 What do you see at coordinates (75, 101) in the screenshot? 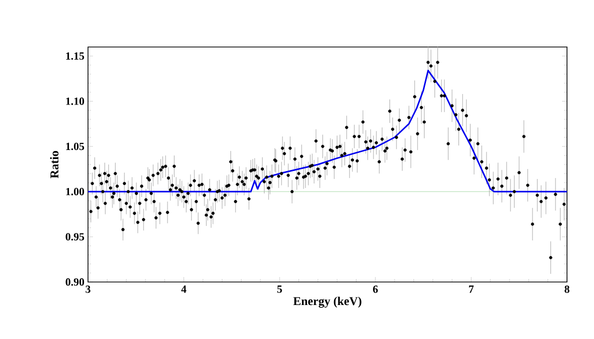
I see `y-tick-label: 1.10` at bounding box center [75, 101].